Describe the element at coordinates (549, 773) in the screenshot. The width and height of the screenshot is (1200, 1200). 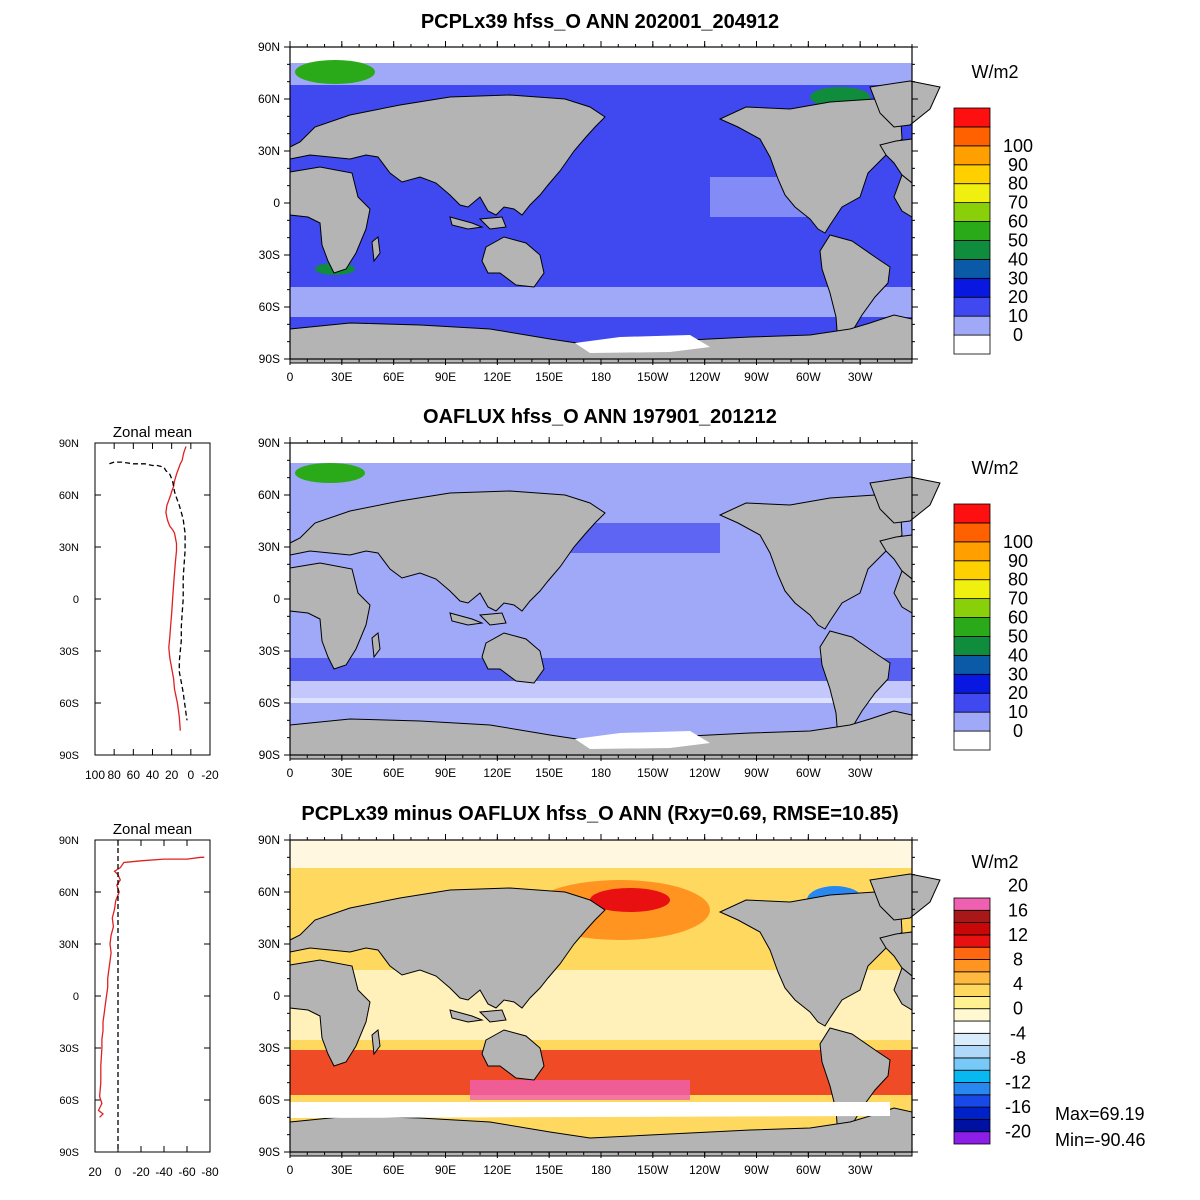
I see `lon-tick-label: 150E` at that location.